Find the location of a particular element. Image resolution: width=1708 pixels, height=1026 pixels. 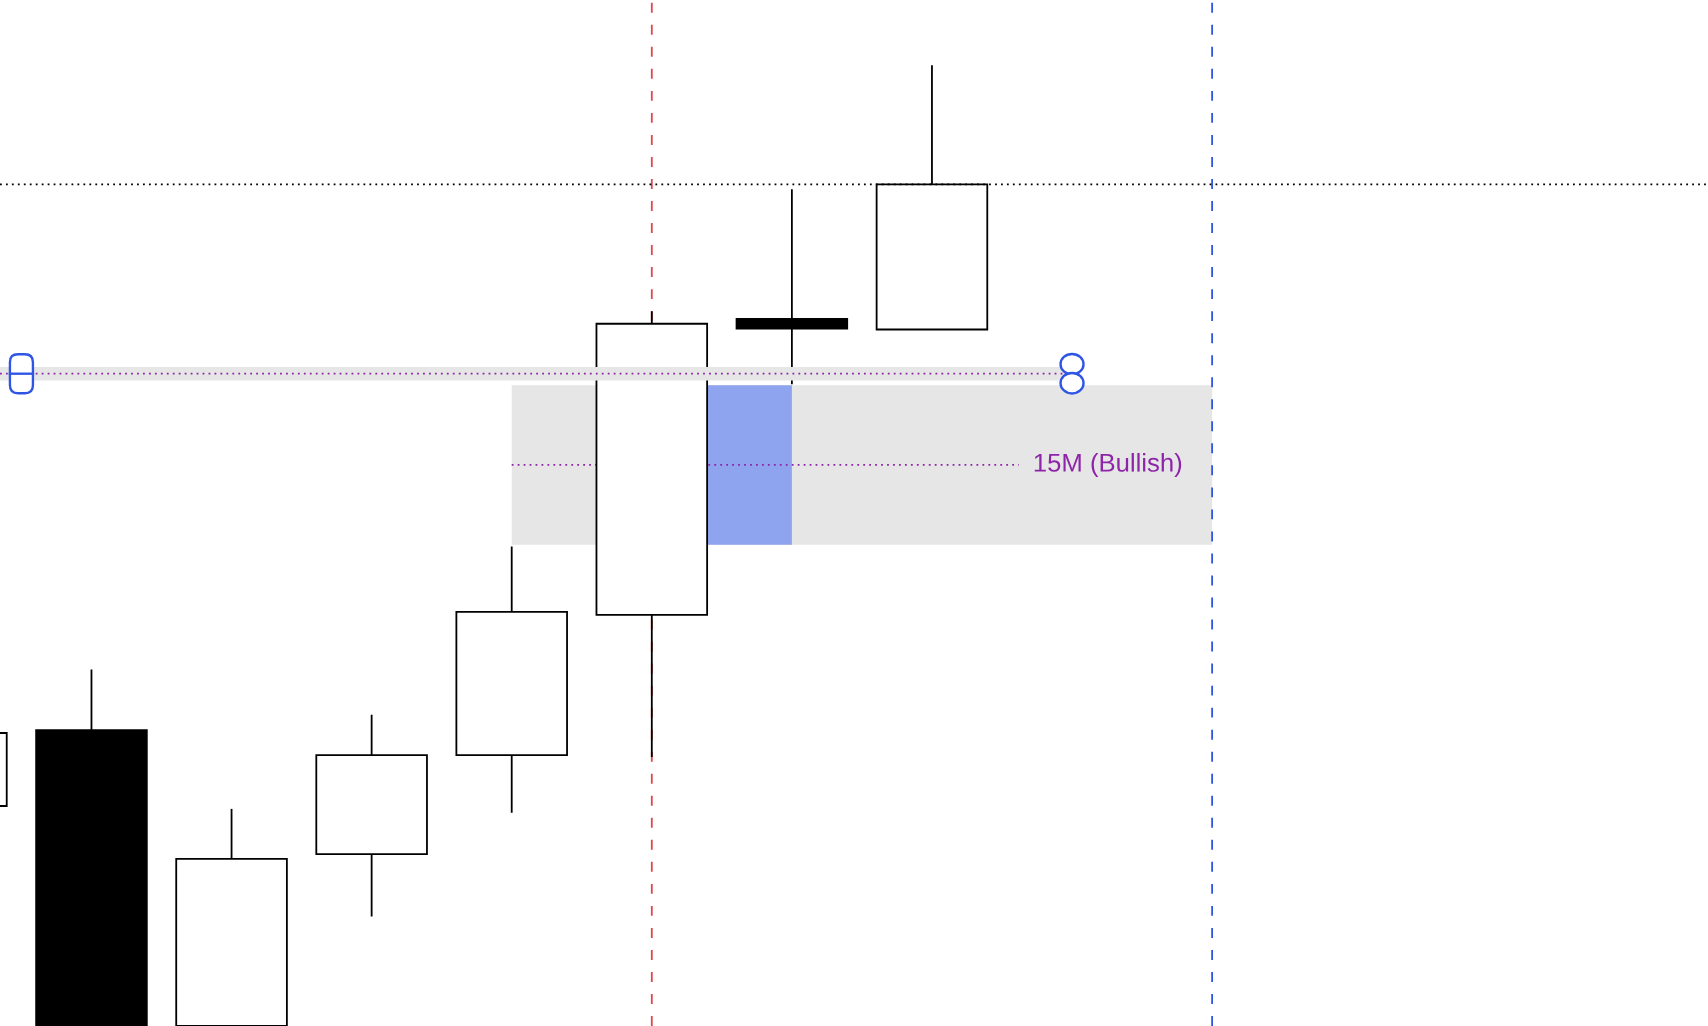

candlestick is located at coordinates (792, 287).